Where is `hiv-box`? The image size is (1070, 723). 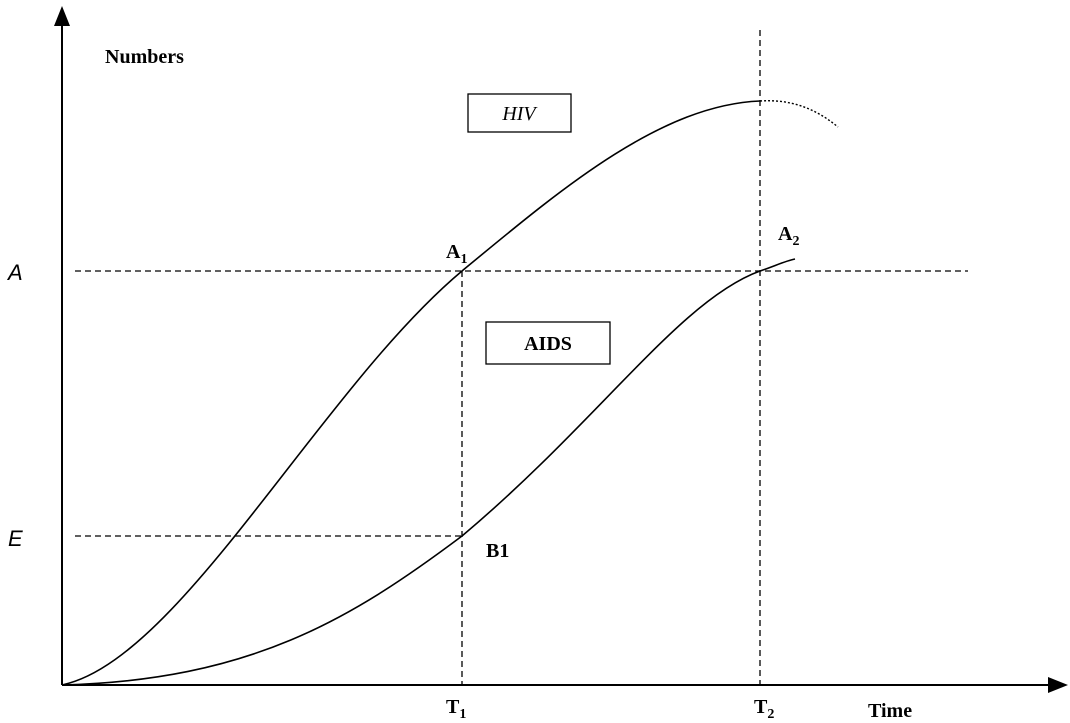 hiv-box is located at coordinates (519, 113).